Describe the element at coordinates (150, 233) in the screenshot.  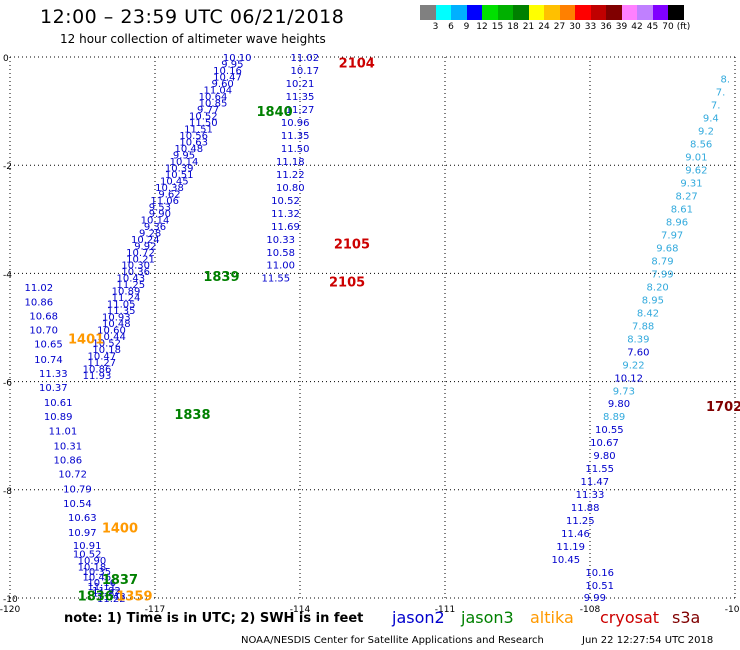
I see `swh-value: 9.28` at that location.